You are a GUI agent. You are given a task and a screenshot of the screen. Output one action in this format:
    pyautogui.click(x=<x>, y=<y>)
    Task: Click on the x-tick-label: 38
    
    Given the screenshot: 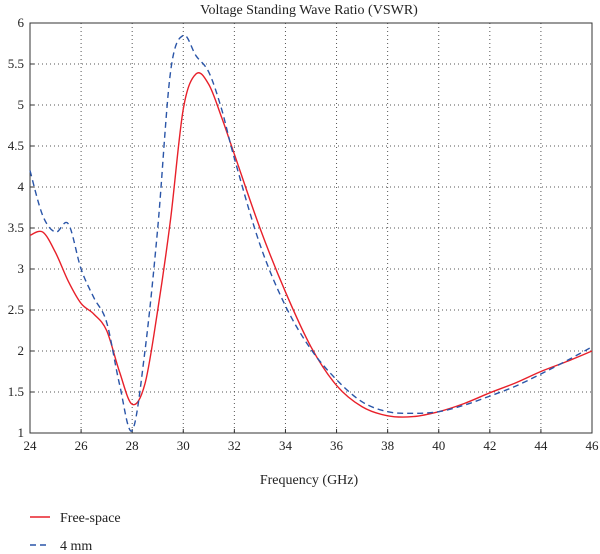 What is the action you would take?
    pyautogui.click(x=387, y=445)
    